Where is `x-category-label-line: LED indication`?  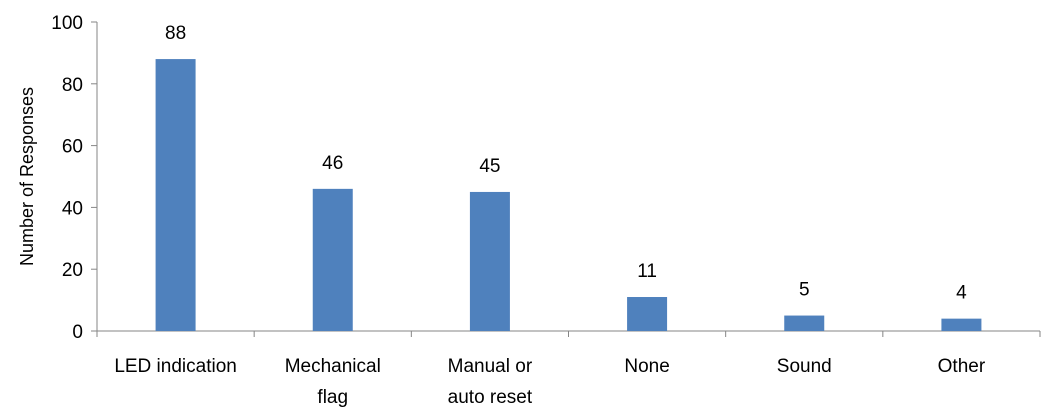
x-category-label-line: LED indication is located at coordinates (175, 366).